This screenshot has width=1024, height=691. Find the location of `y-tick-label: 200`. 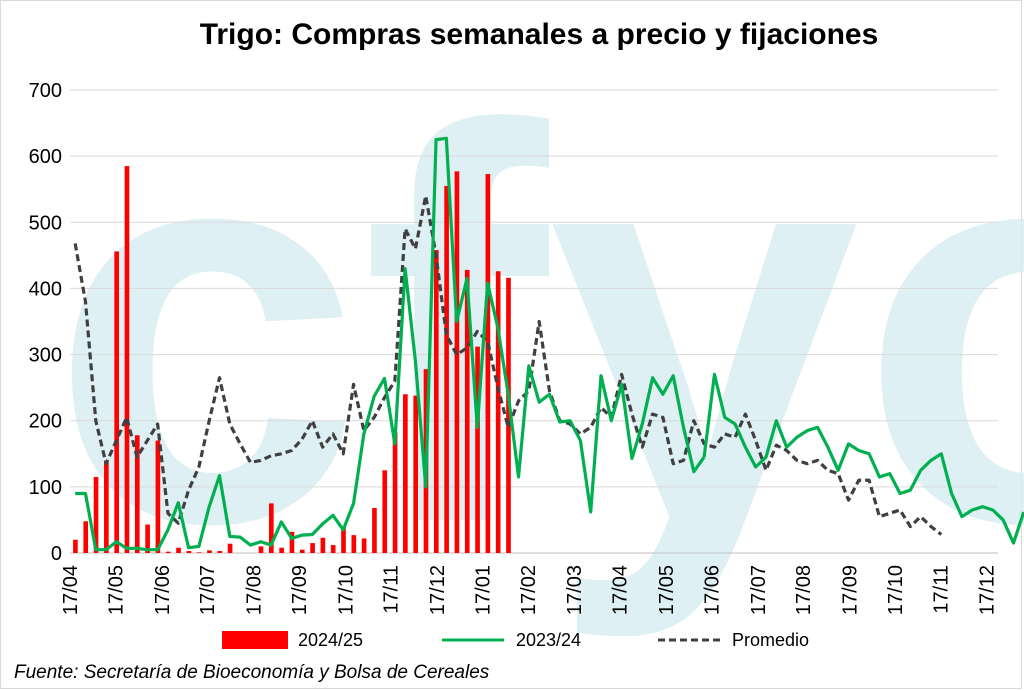

y-tick-label: 200 is located at coordinates (45, 422).